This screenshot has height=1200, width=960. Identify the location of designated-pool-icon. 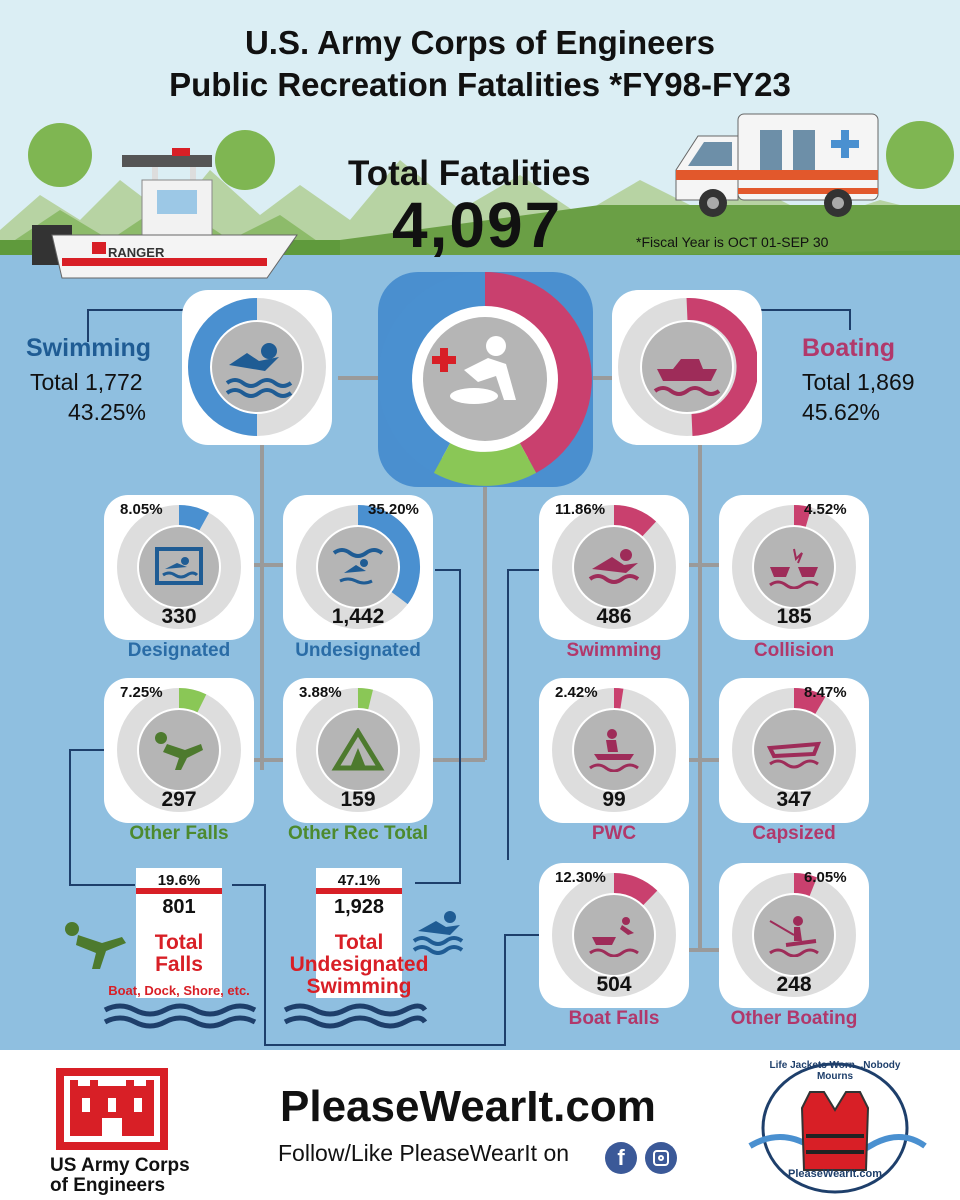
(179, 566).